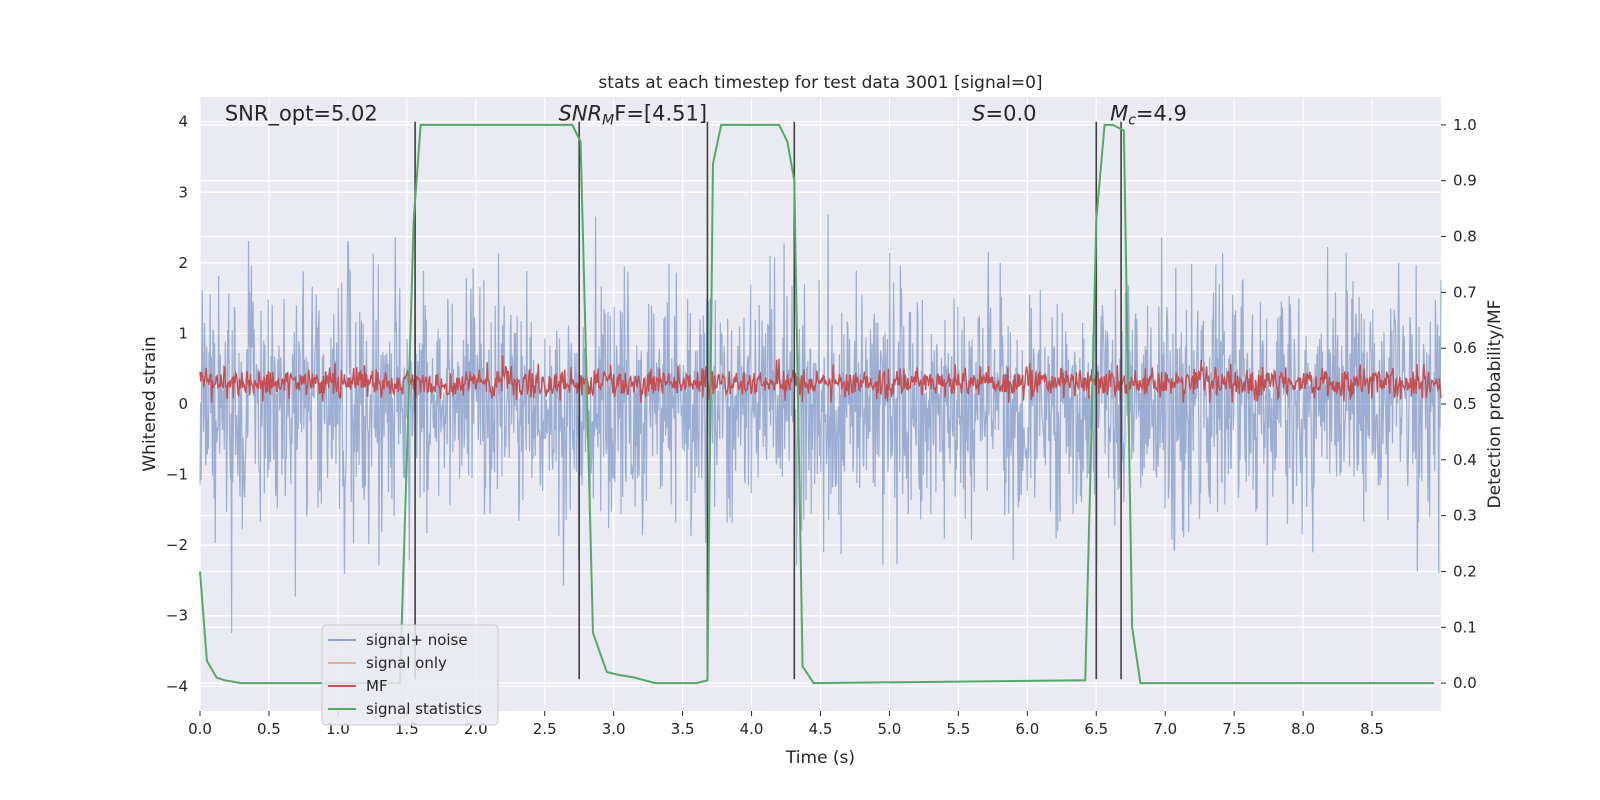 This screenshot has width=1600, height=800. What do you see at coordinates (820, 758) in the screenshot?
I see `x-axis-label: Time (s)` at bounding box center [820, 758].